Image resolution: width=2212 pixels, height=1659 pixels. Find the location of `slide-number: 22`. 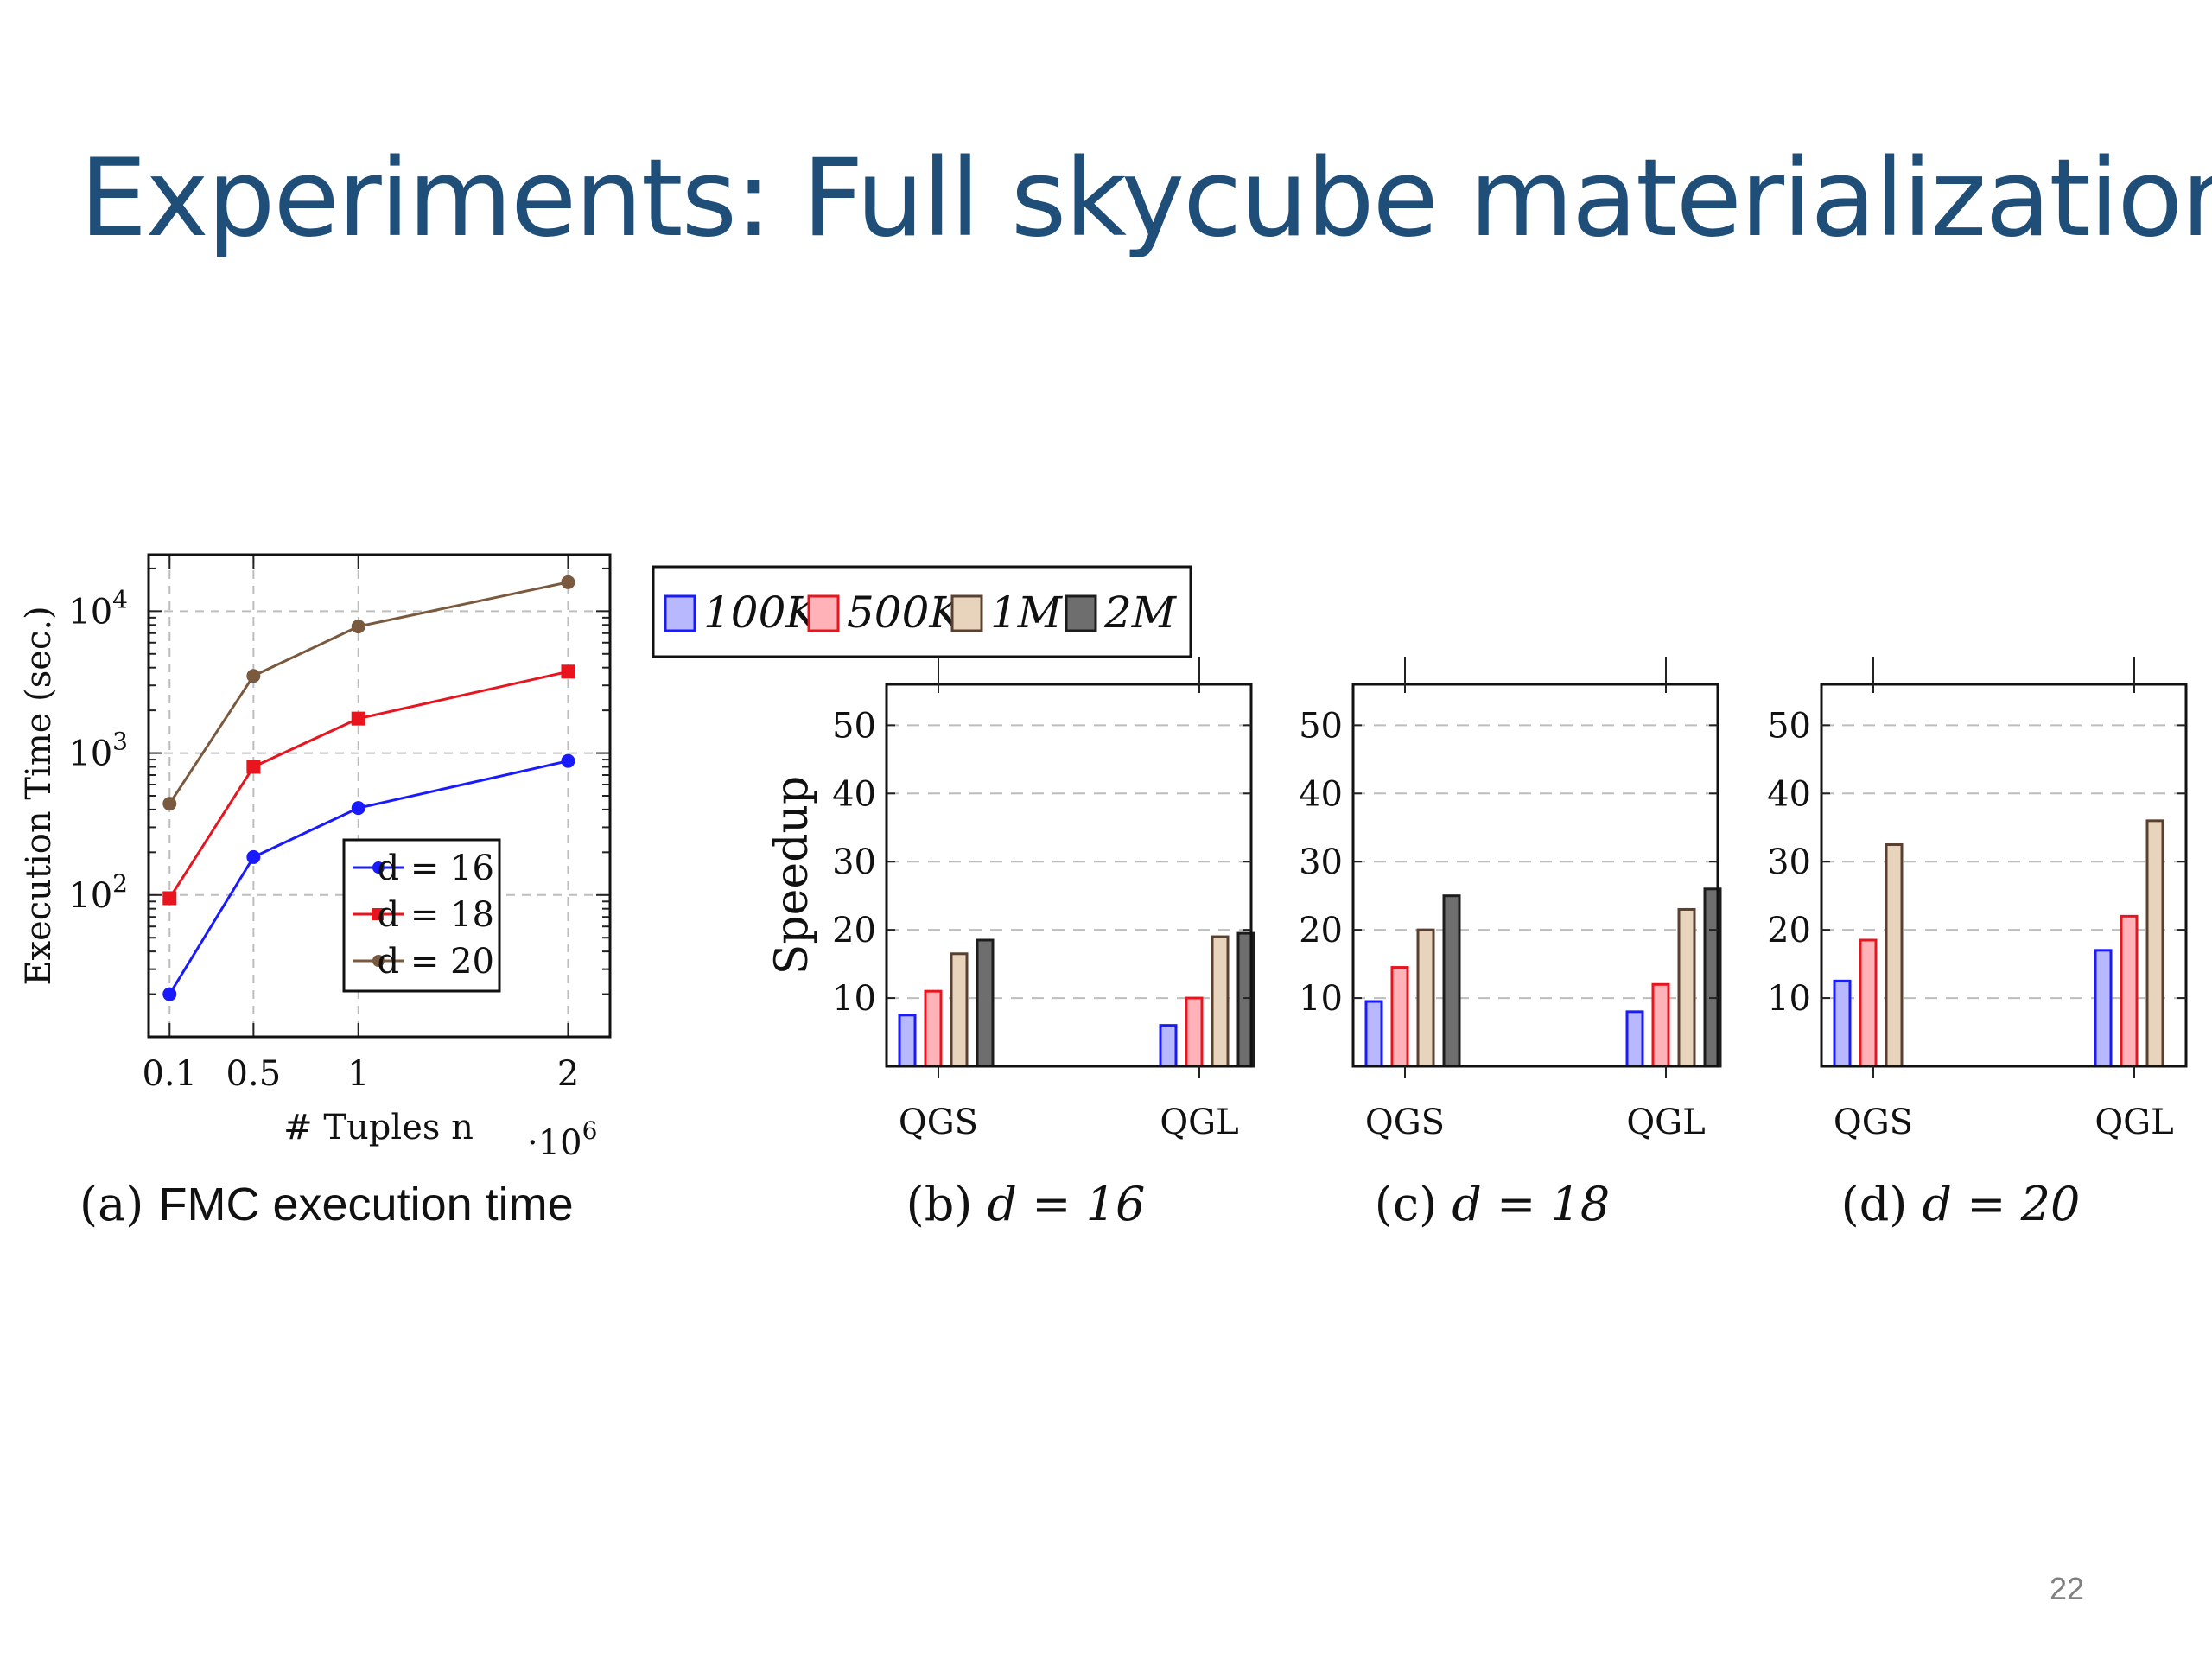

slide-number: 22 is located at coordinates (2067, 1588).